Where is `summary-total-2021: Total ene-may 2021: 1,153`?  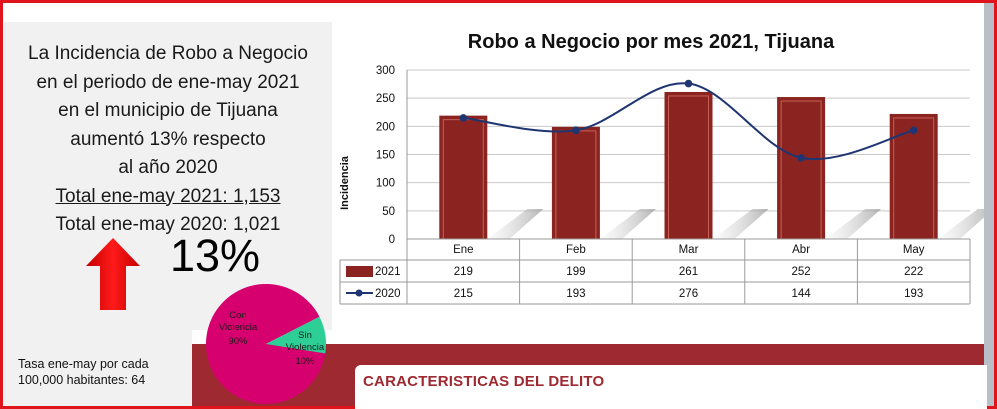
summary-total-2021: Total ene-may 2021: 1,153 is located at coordinates (168, 196).